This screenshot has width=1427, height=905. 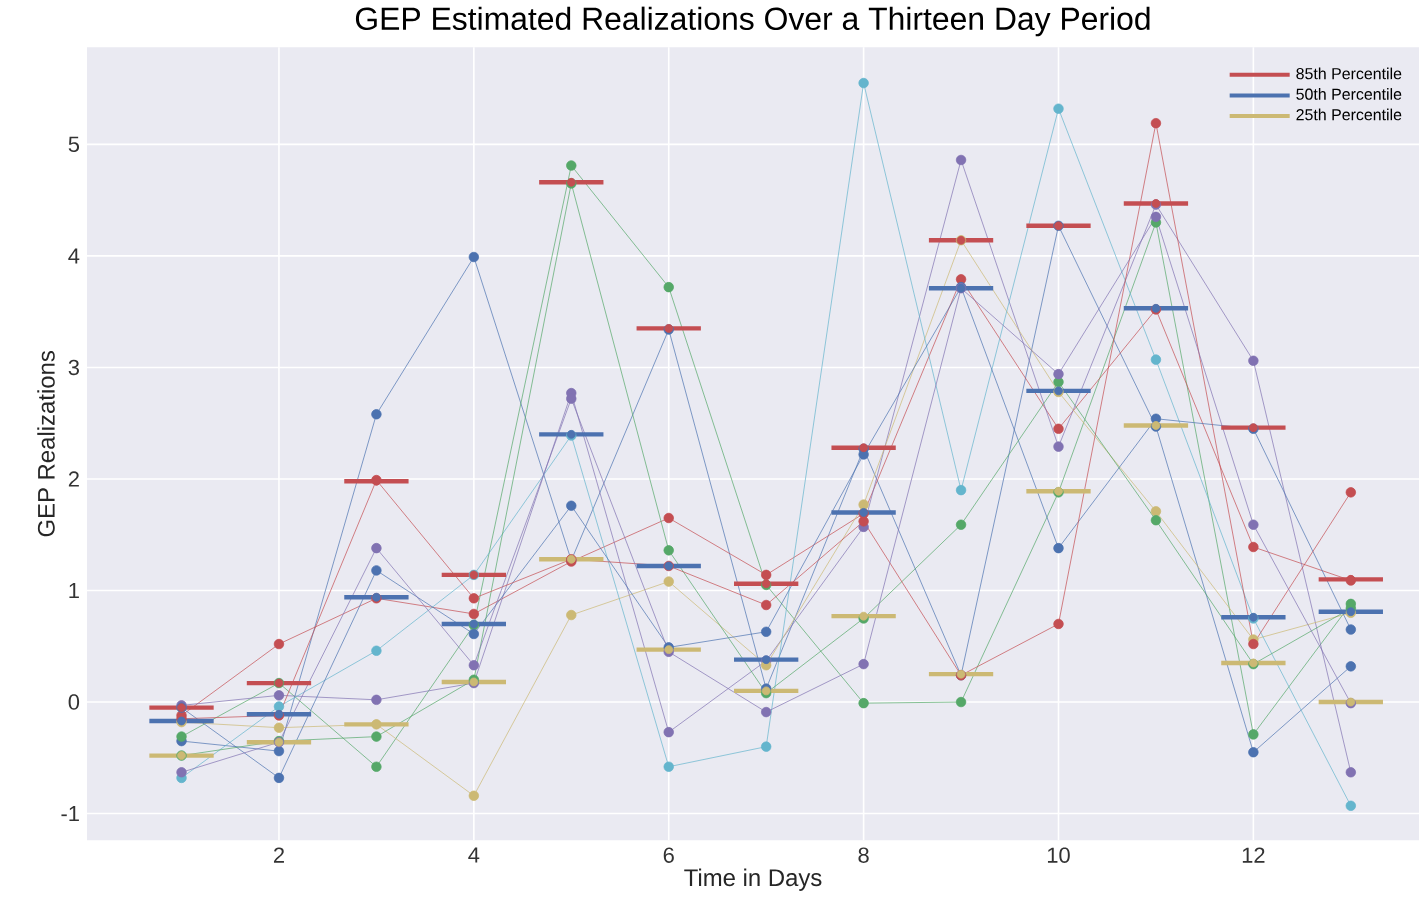 I want to click on x-tick-label: 8, so click(x=863, y=855).